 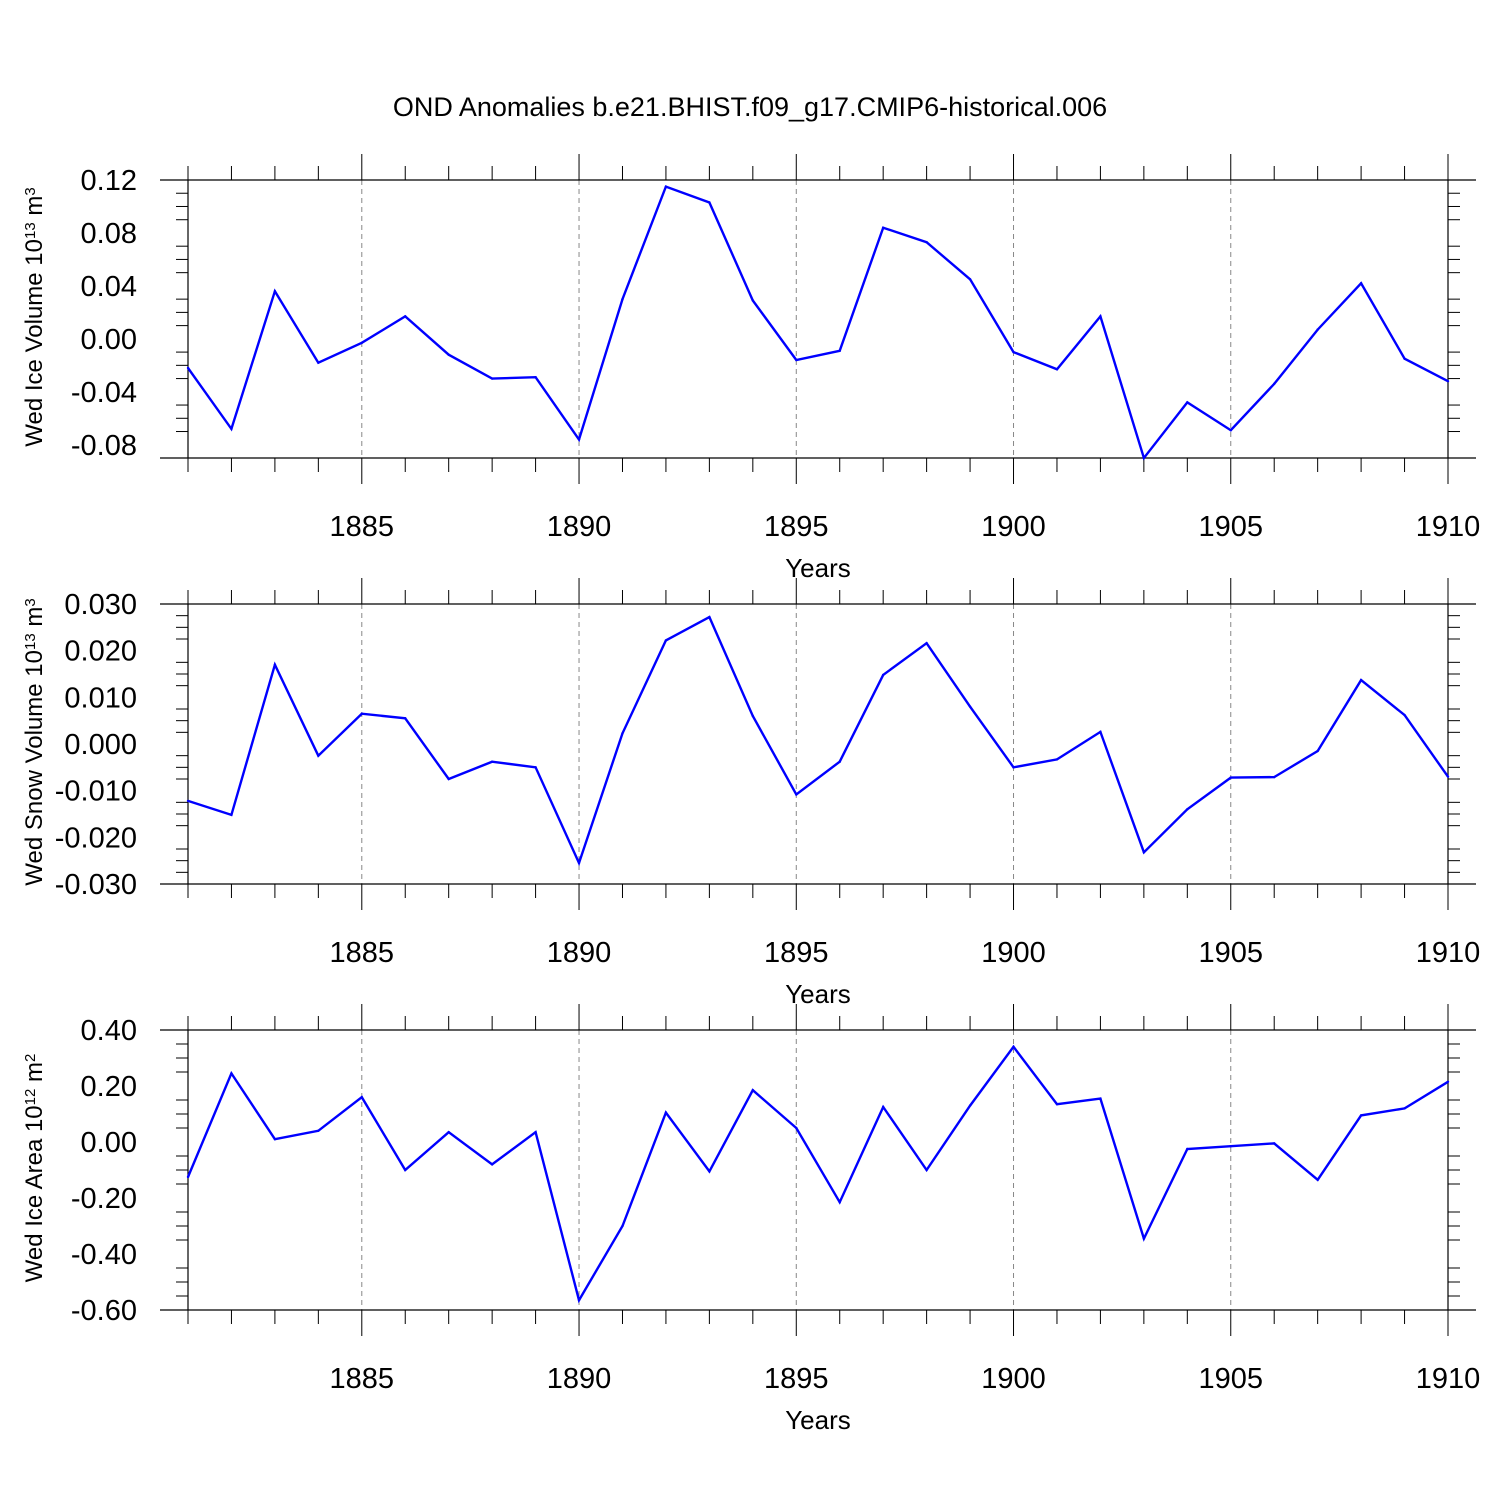 I want to click on y-tick-label: 0.030, so click(x=100, y=605).